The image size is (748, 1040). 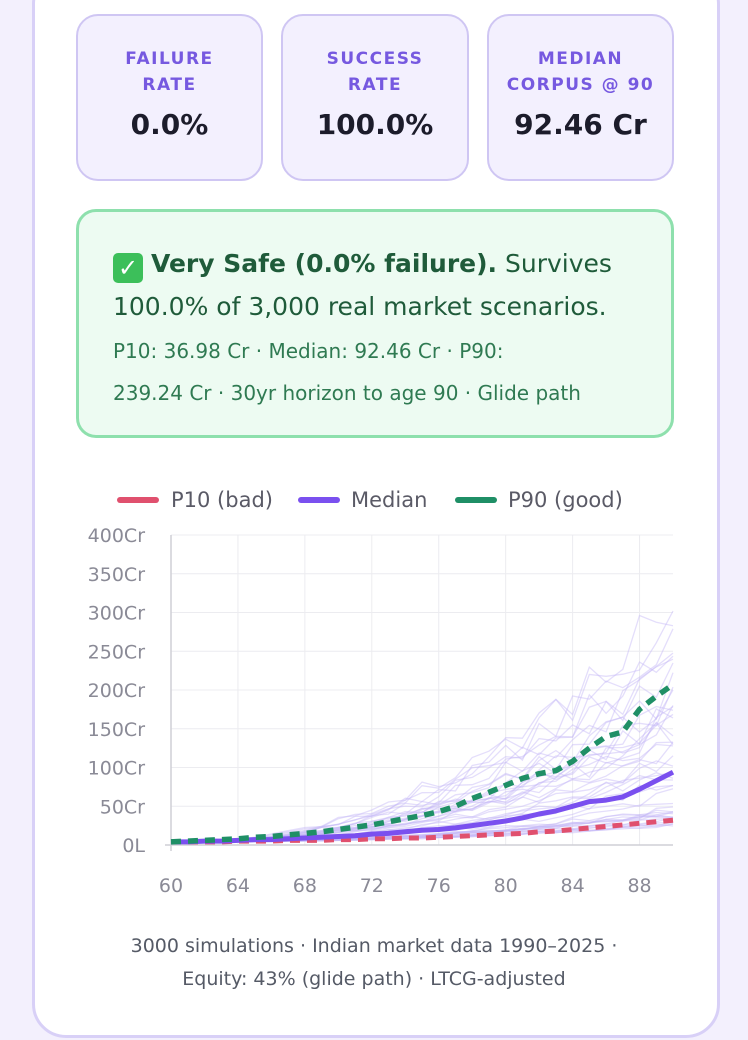 I want to click on x-tick-label: 64, so click(x=238, y=886).